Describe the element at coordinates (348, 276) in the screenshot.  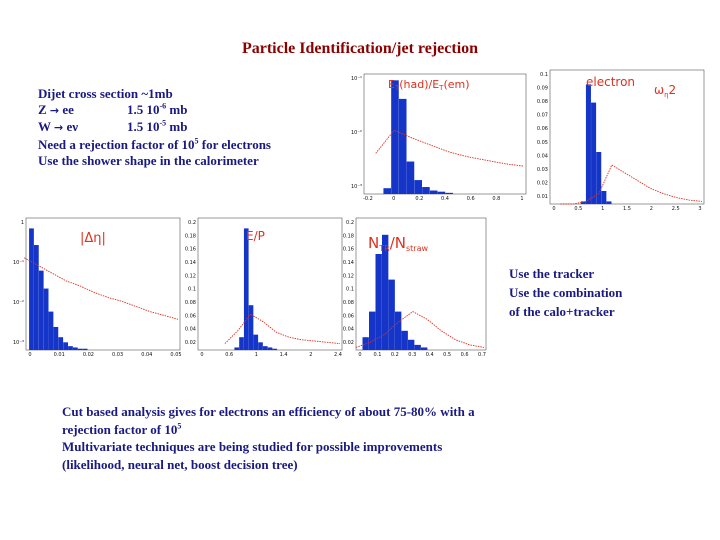
I see `plot-ntr-nstraw-y-tick: 0.12` at that location.